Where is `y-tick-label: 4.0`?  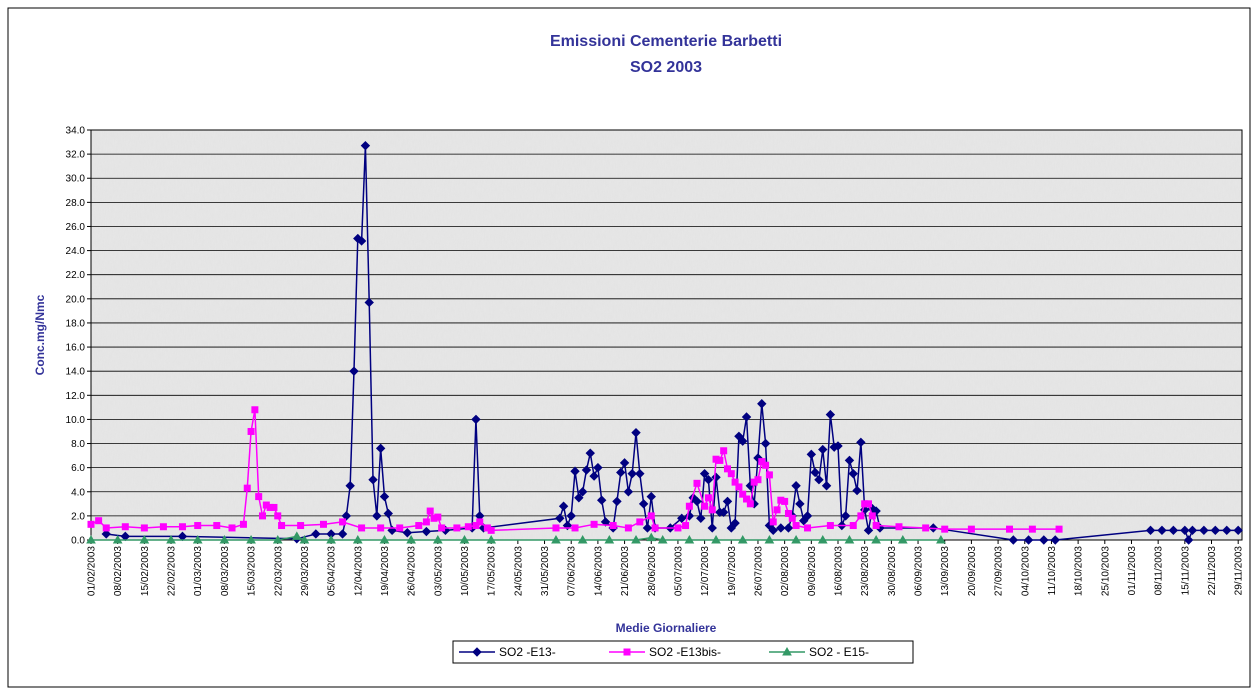
y-tick-label: 4.0 is located at coordinates (78, 492).